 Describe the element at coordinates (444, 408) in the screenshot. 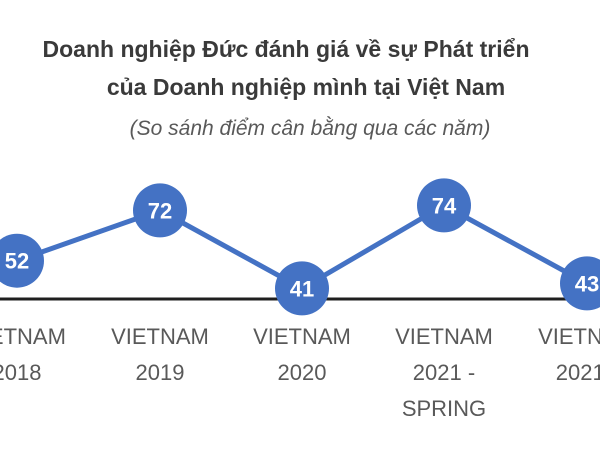

I see `x-tick-label-3-2: SPRING` at that location.